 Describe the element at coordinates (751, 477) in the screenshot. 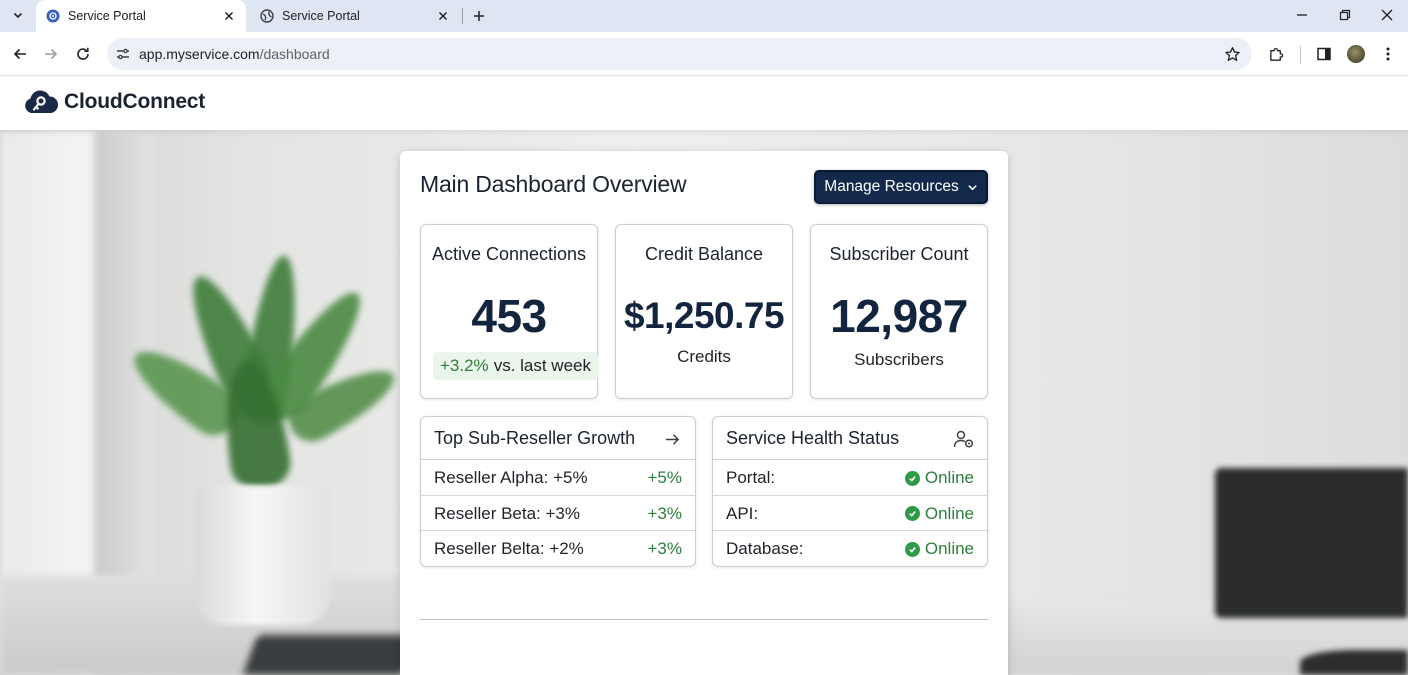

I see `service-name: Portal:` at that location.